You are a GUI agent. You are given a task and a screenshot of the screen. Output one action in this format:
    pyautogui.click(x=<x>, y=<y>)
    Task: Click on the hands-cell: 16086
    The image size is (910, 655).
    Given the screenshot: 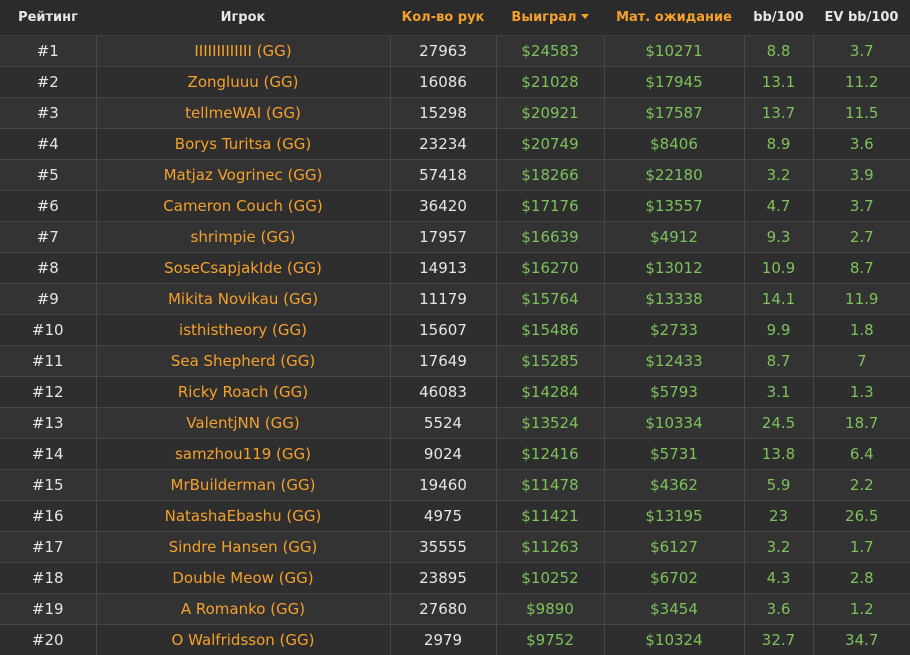 What is the action you would take?
    pyautogui.click(x=443, y=82)
    